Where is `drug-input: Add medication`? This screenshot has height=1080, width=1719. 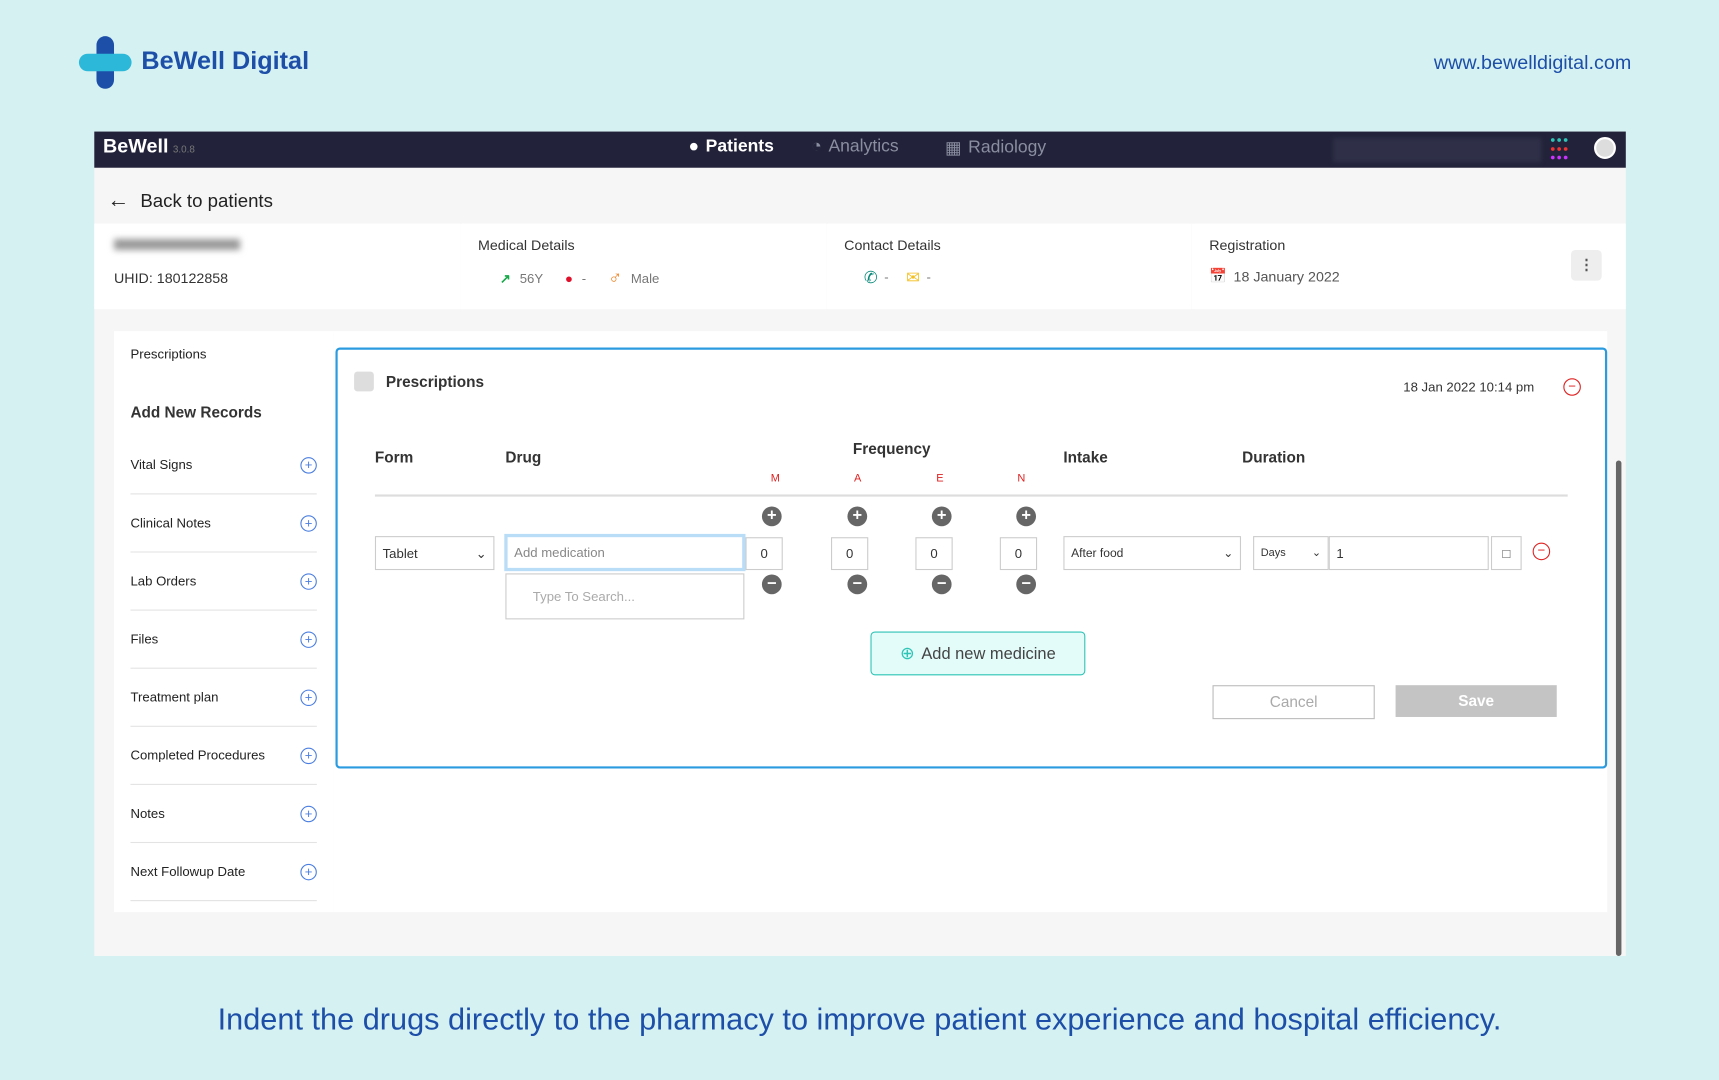 drug-input: Add medication is located at coordinates (625, 552).